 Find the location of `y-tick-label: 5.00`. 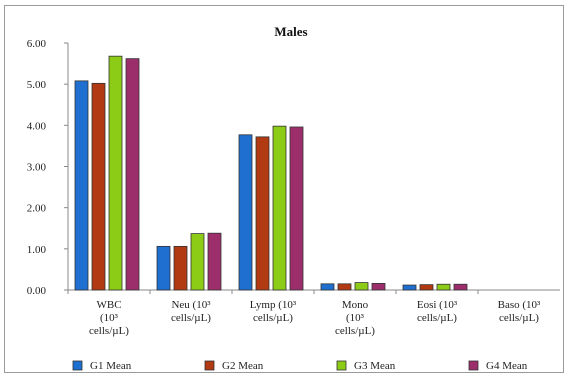

y-tick-label: 5.00 is located at coordinates (37, 85).